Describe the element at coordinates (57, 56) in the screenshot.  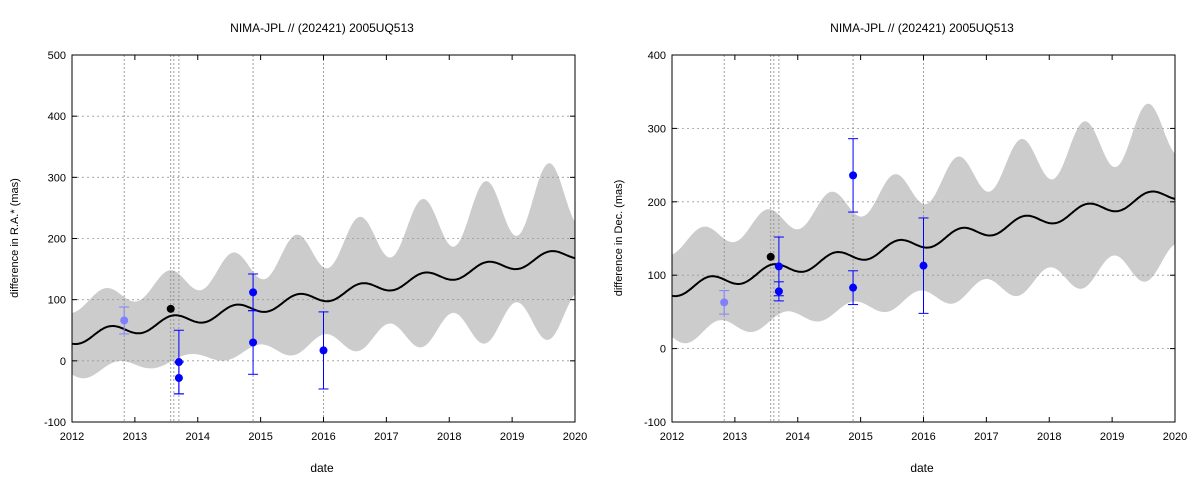
I see `y-tick-label: 500` at that location.